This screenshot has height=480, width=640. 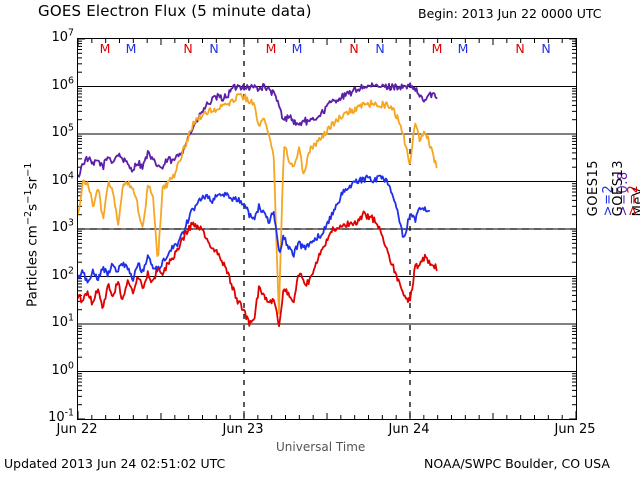 What do you see at coordinates (575, 429) in the screenshot?
I see `x-tick-label: Jun 25` at bounding box center [575, 429].